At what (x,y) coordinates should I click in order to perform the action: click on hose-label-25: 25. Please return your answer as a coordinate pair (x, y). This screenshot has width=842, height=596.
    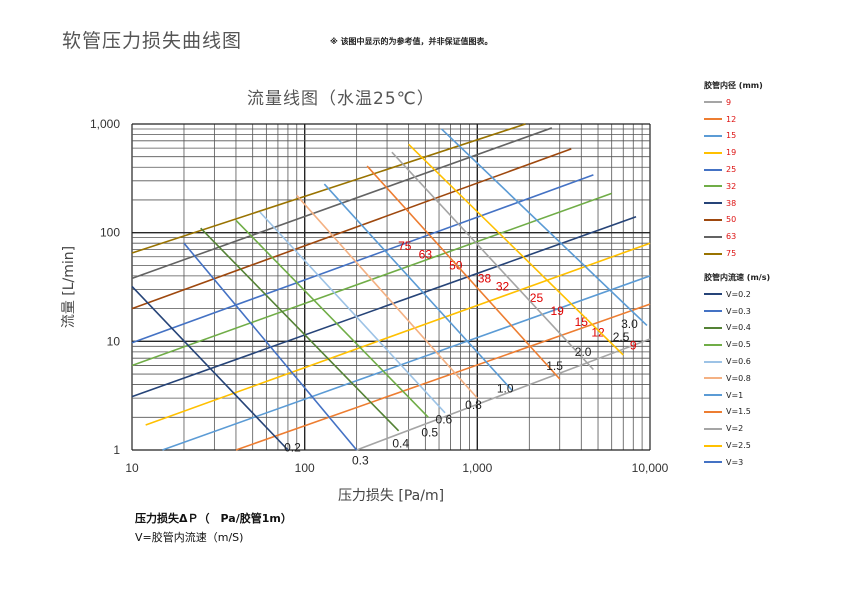
    Looking at the image, I should click on (537, 298).